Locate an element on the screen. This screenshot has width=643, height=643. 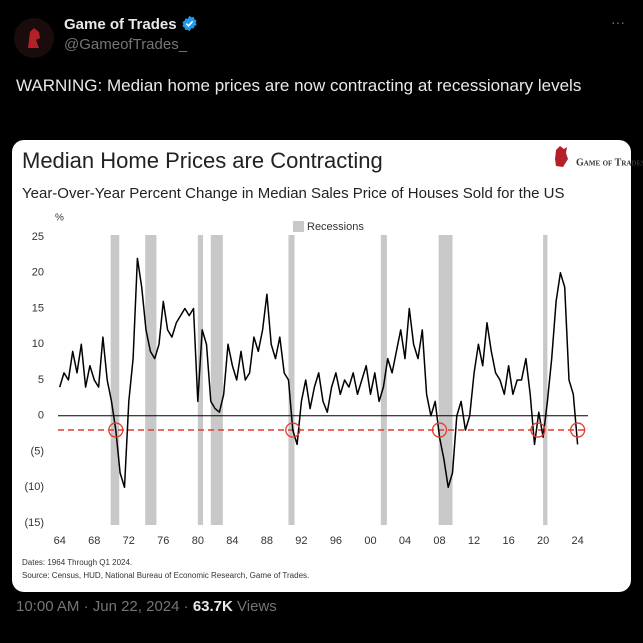
y-tick-label: 15 is located at coordinates (38, 308).